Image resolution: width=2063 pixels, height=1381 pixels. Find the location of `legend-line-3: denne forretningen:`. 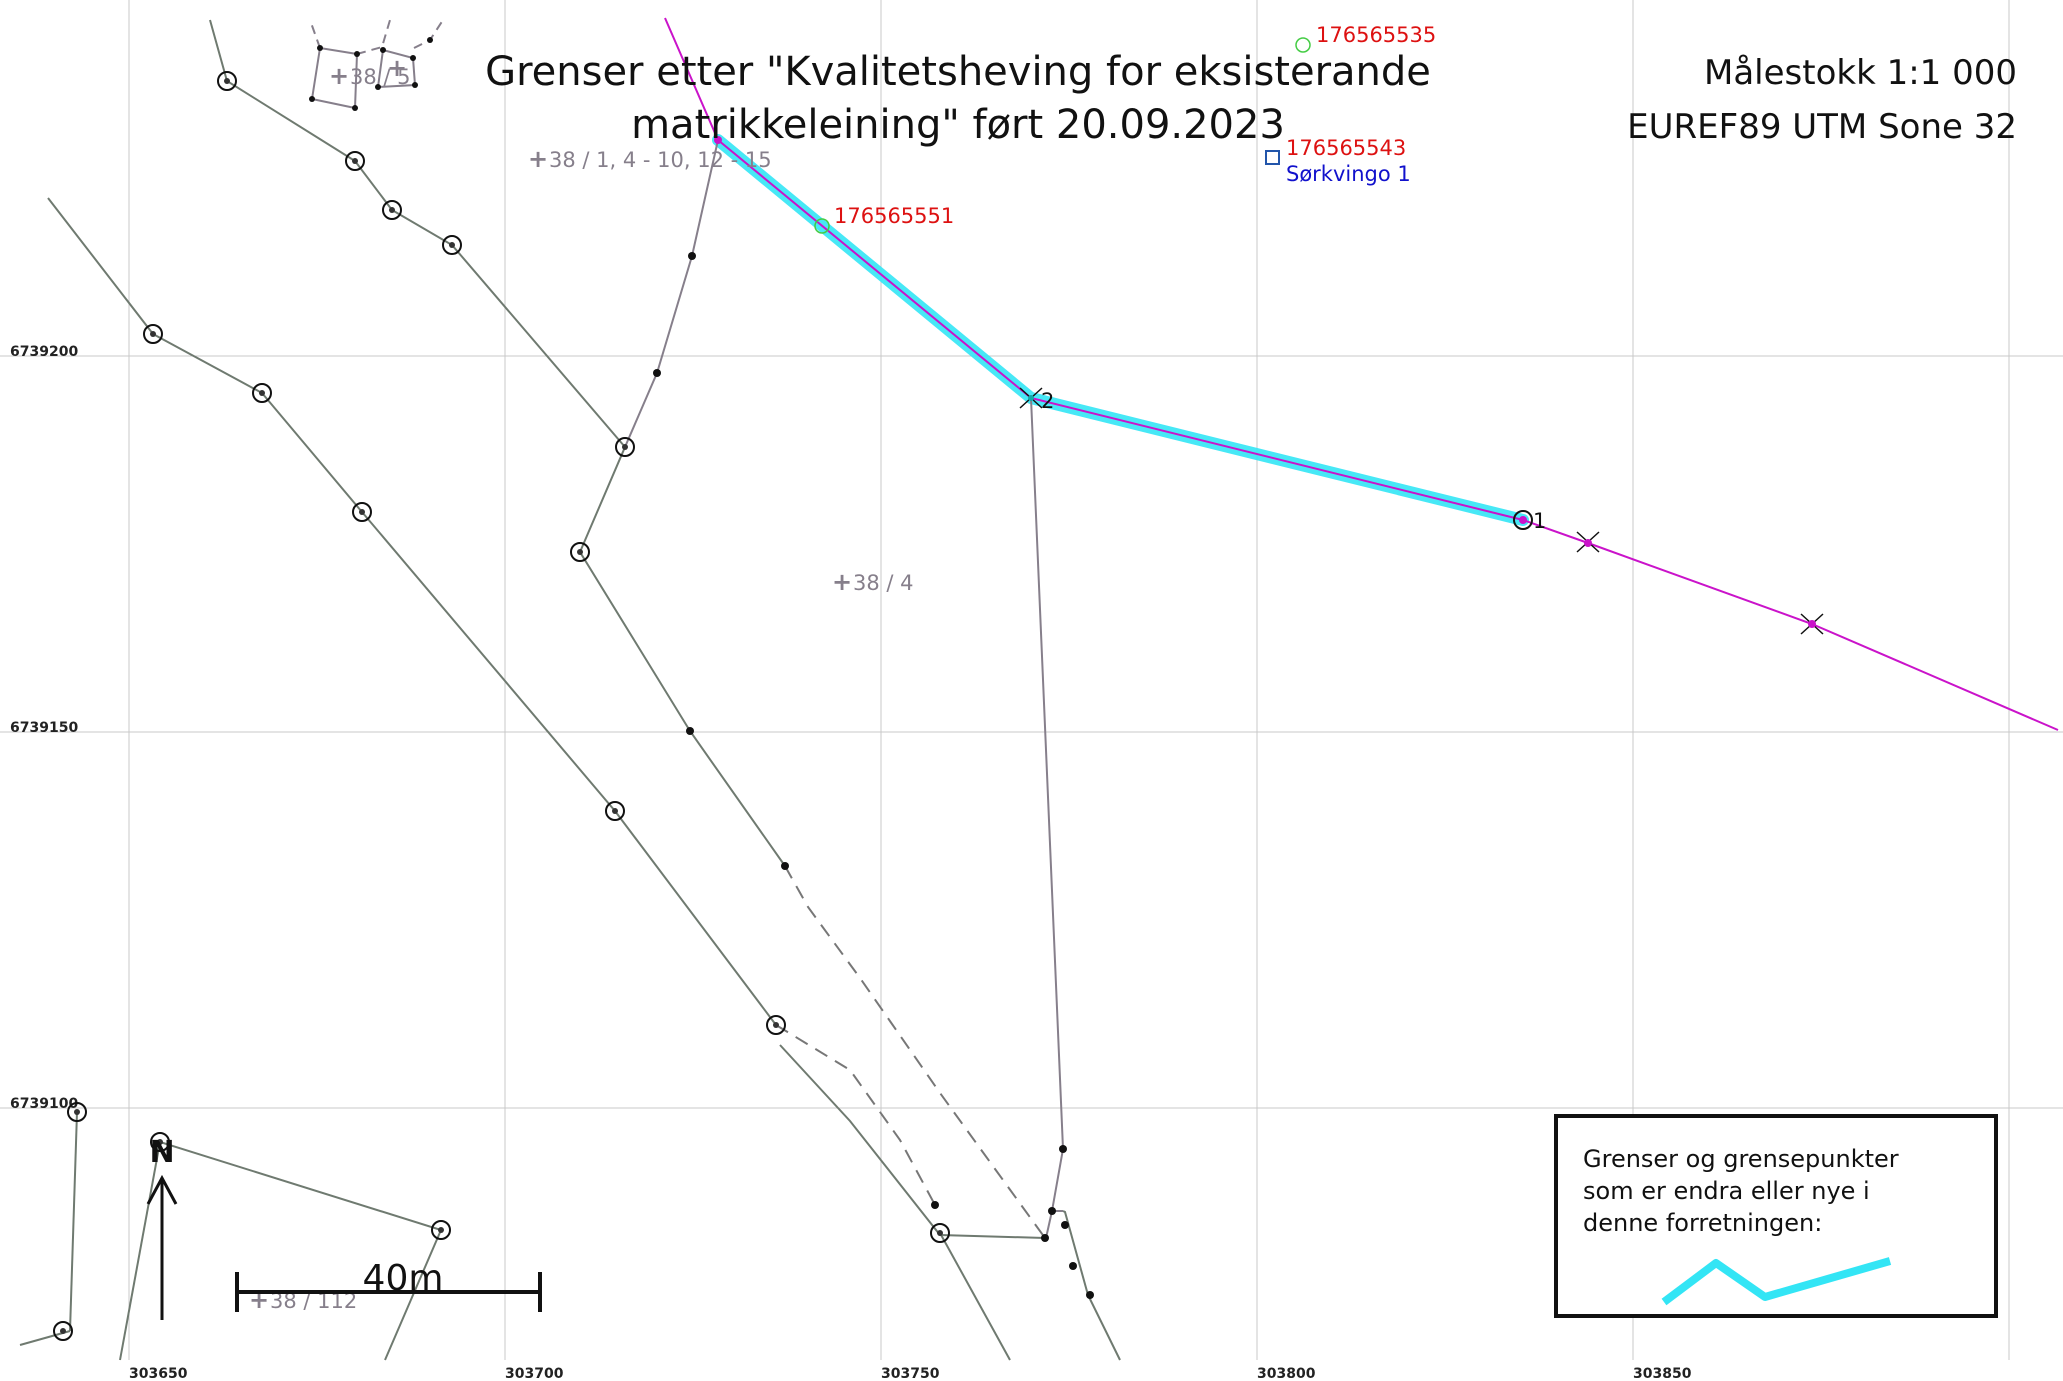

legend-line-3: denne forretningen: is located at coordinates (1702, 1223).